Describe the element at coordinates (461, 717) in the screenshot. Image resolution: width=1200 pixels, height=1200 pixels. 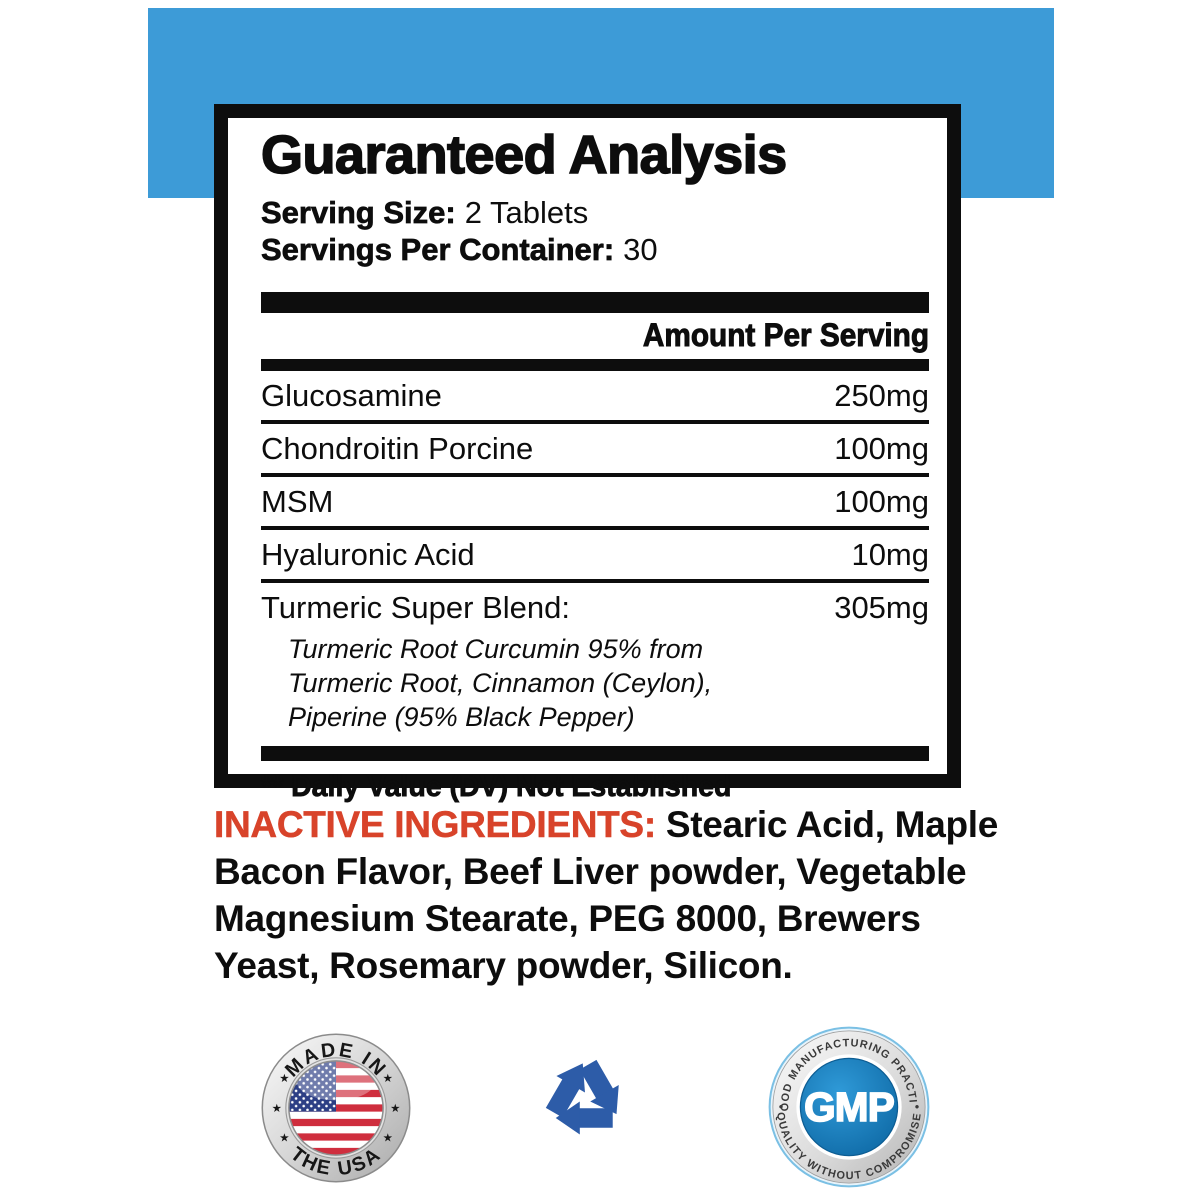
I see `blend-detail-line: Piperine (95% Black Pepper)` at that location.